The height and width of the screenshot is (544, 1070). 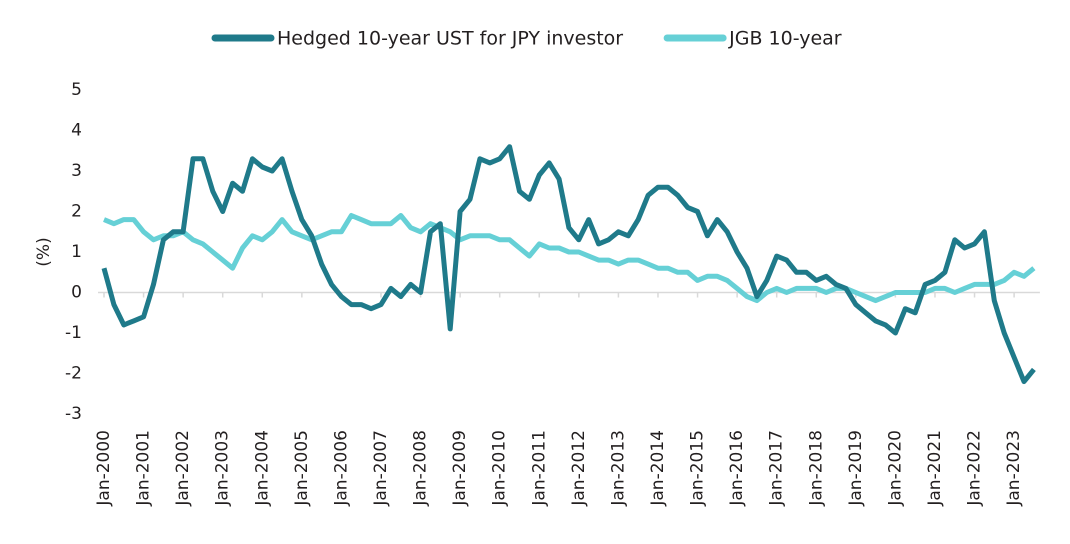 I want to click on x-tick-label: Jan-2004, so click(x=262, y=468).